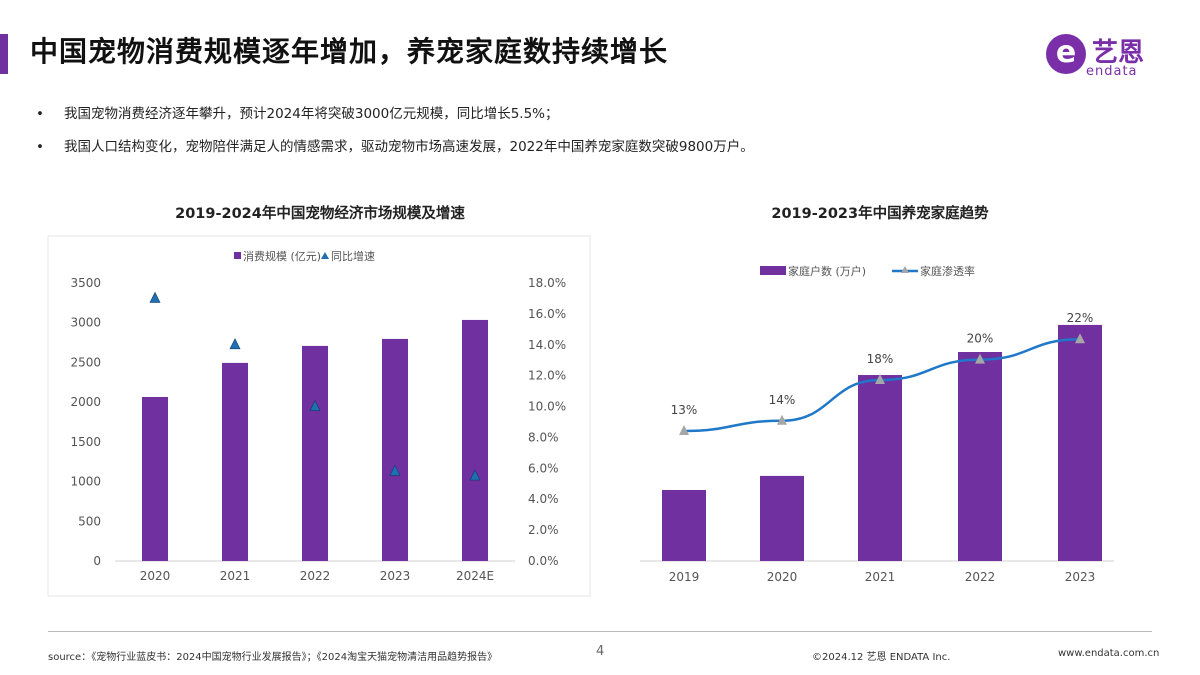 Image resolution: width=1200 pixels, height=675 pixels. I want to click on legend-label: 同比增速, so click(353, 256).